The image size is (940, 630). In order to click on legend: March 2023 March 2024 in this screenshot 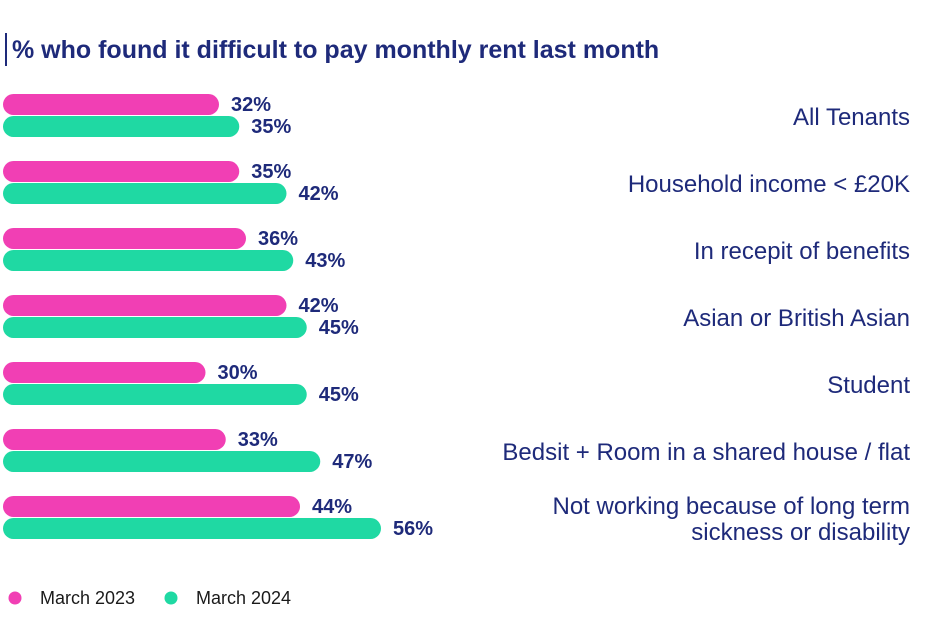, I will do `click(149, 598)`.